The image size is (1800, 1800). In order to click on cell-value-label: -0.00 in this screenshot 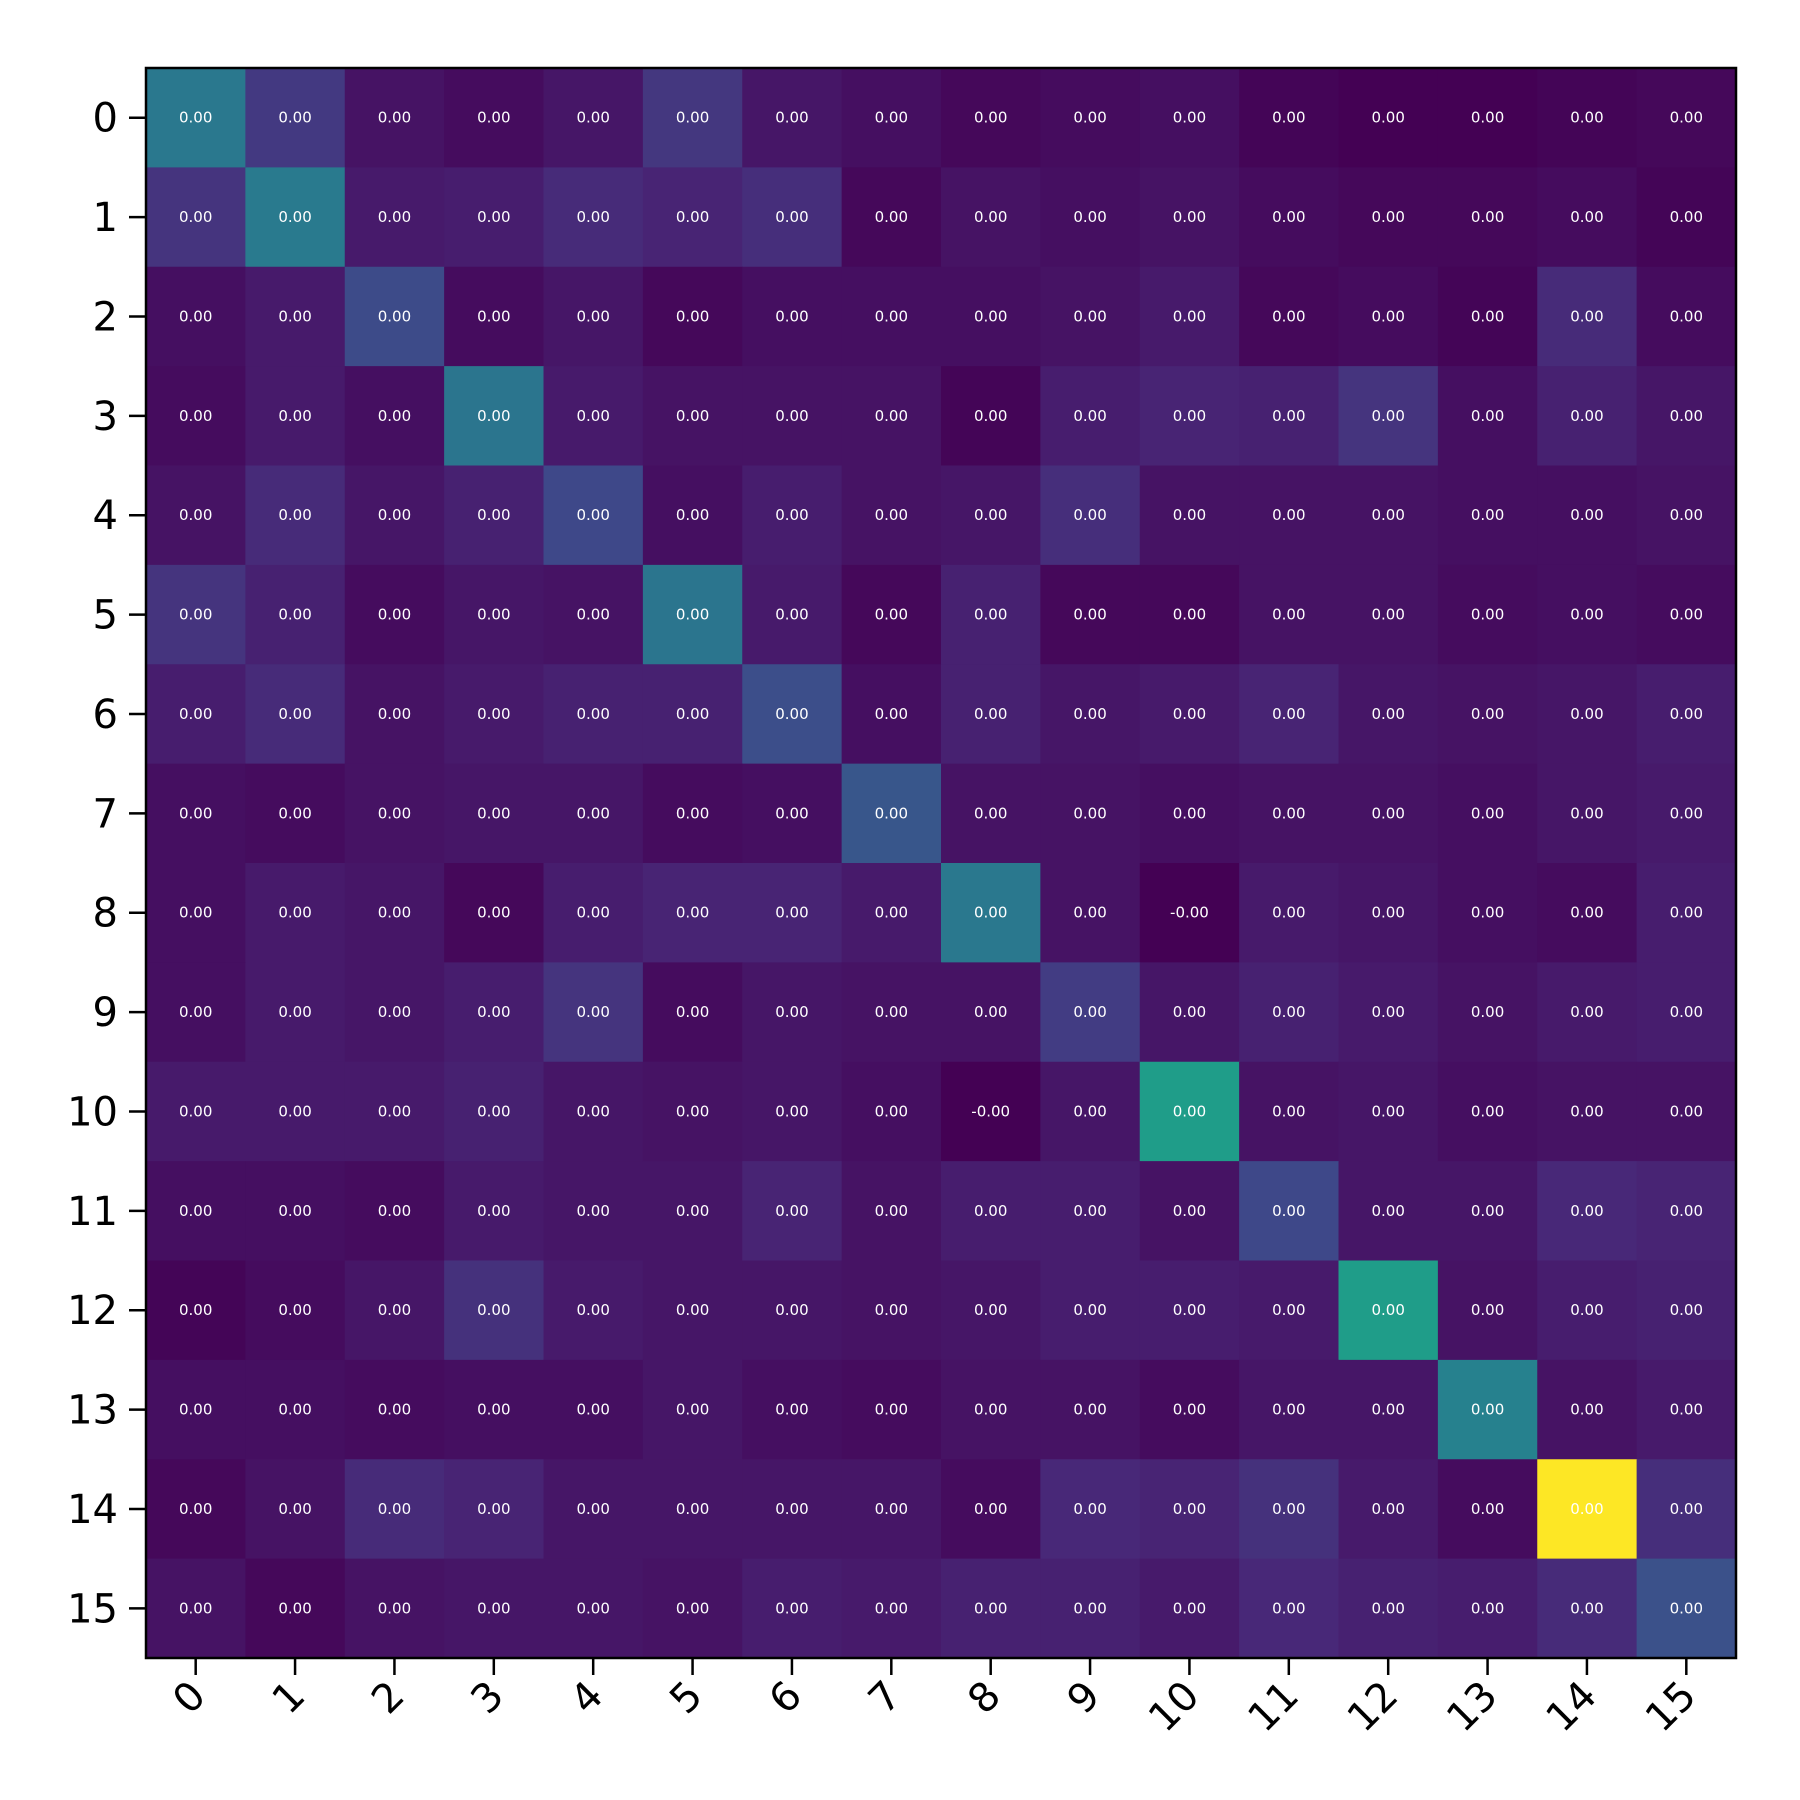, I will do `click(1189, 913)`.